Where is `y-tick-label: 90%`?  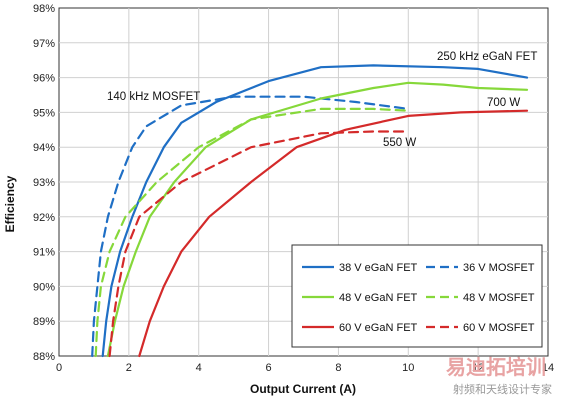
y-tick-label: 90% is located at coordinates (44, 287).